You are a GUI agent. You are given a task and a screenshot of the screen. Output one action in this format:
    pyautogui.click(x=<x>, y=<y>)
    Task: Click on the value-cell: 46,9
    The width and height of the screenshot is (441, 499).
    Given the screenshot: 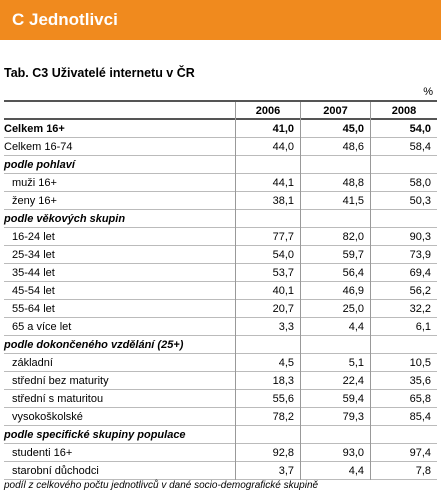 What is the action you would take?
    pyautogui.click(x=335, y=291)
    